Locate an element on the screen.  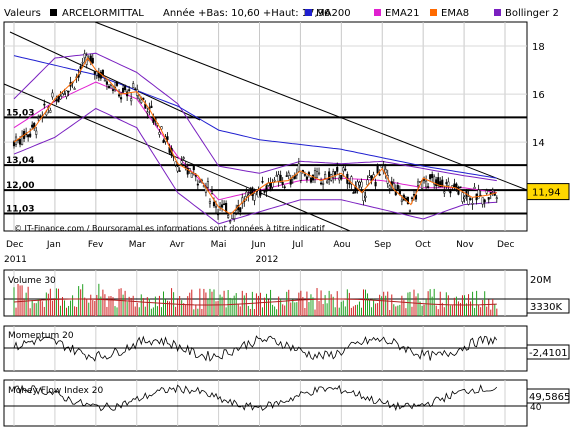
mfi-title: Money Flow Index 20 is located at coordinates (55, 391).